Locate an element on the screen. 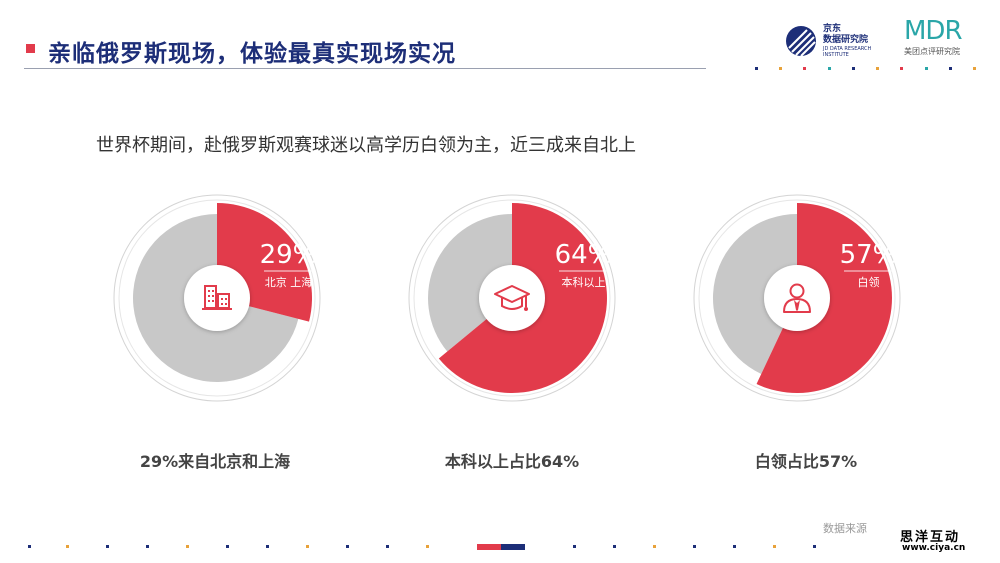 The image size is (1000, 563). donut-chart-2: 64% 本科以上 is located at coordinates (512, 298).